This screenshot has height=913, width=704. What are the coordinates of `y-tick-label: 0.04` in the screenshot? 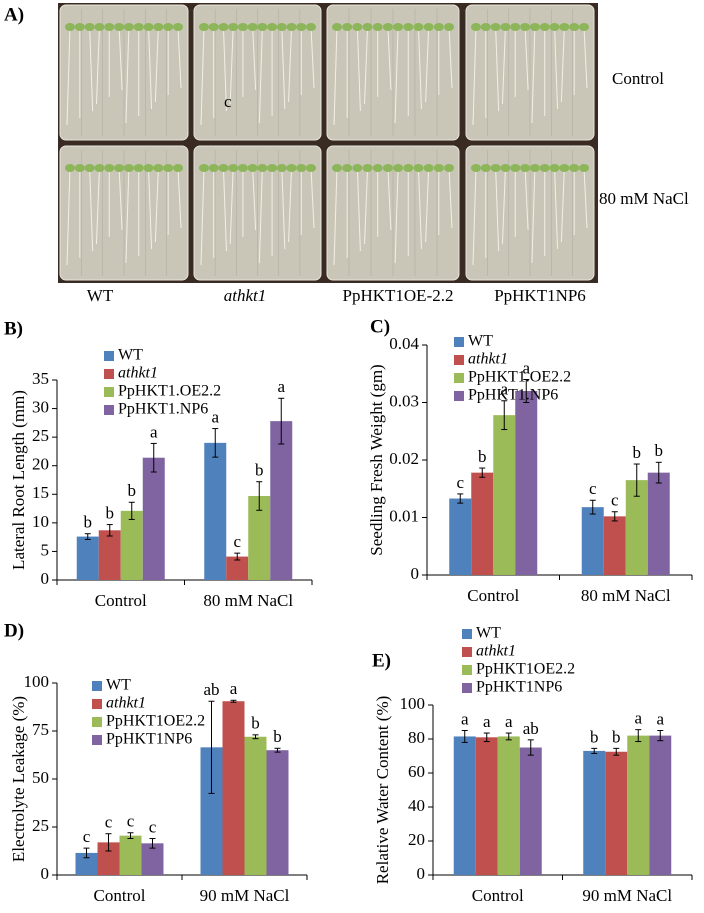 It's located at (404, 343).